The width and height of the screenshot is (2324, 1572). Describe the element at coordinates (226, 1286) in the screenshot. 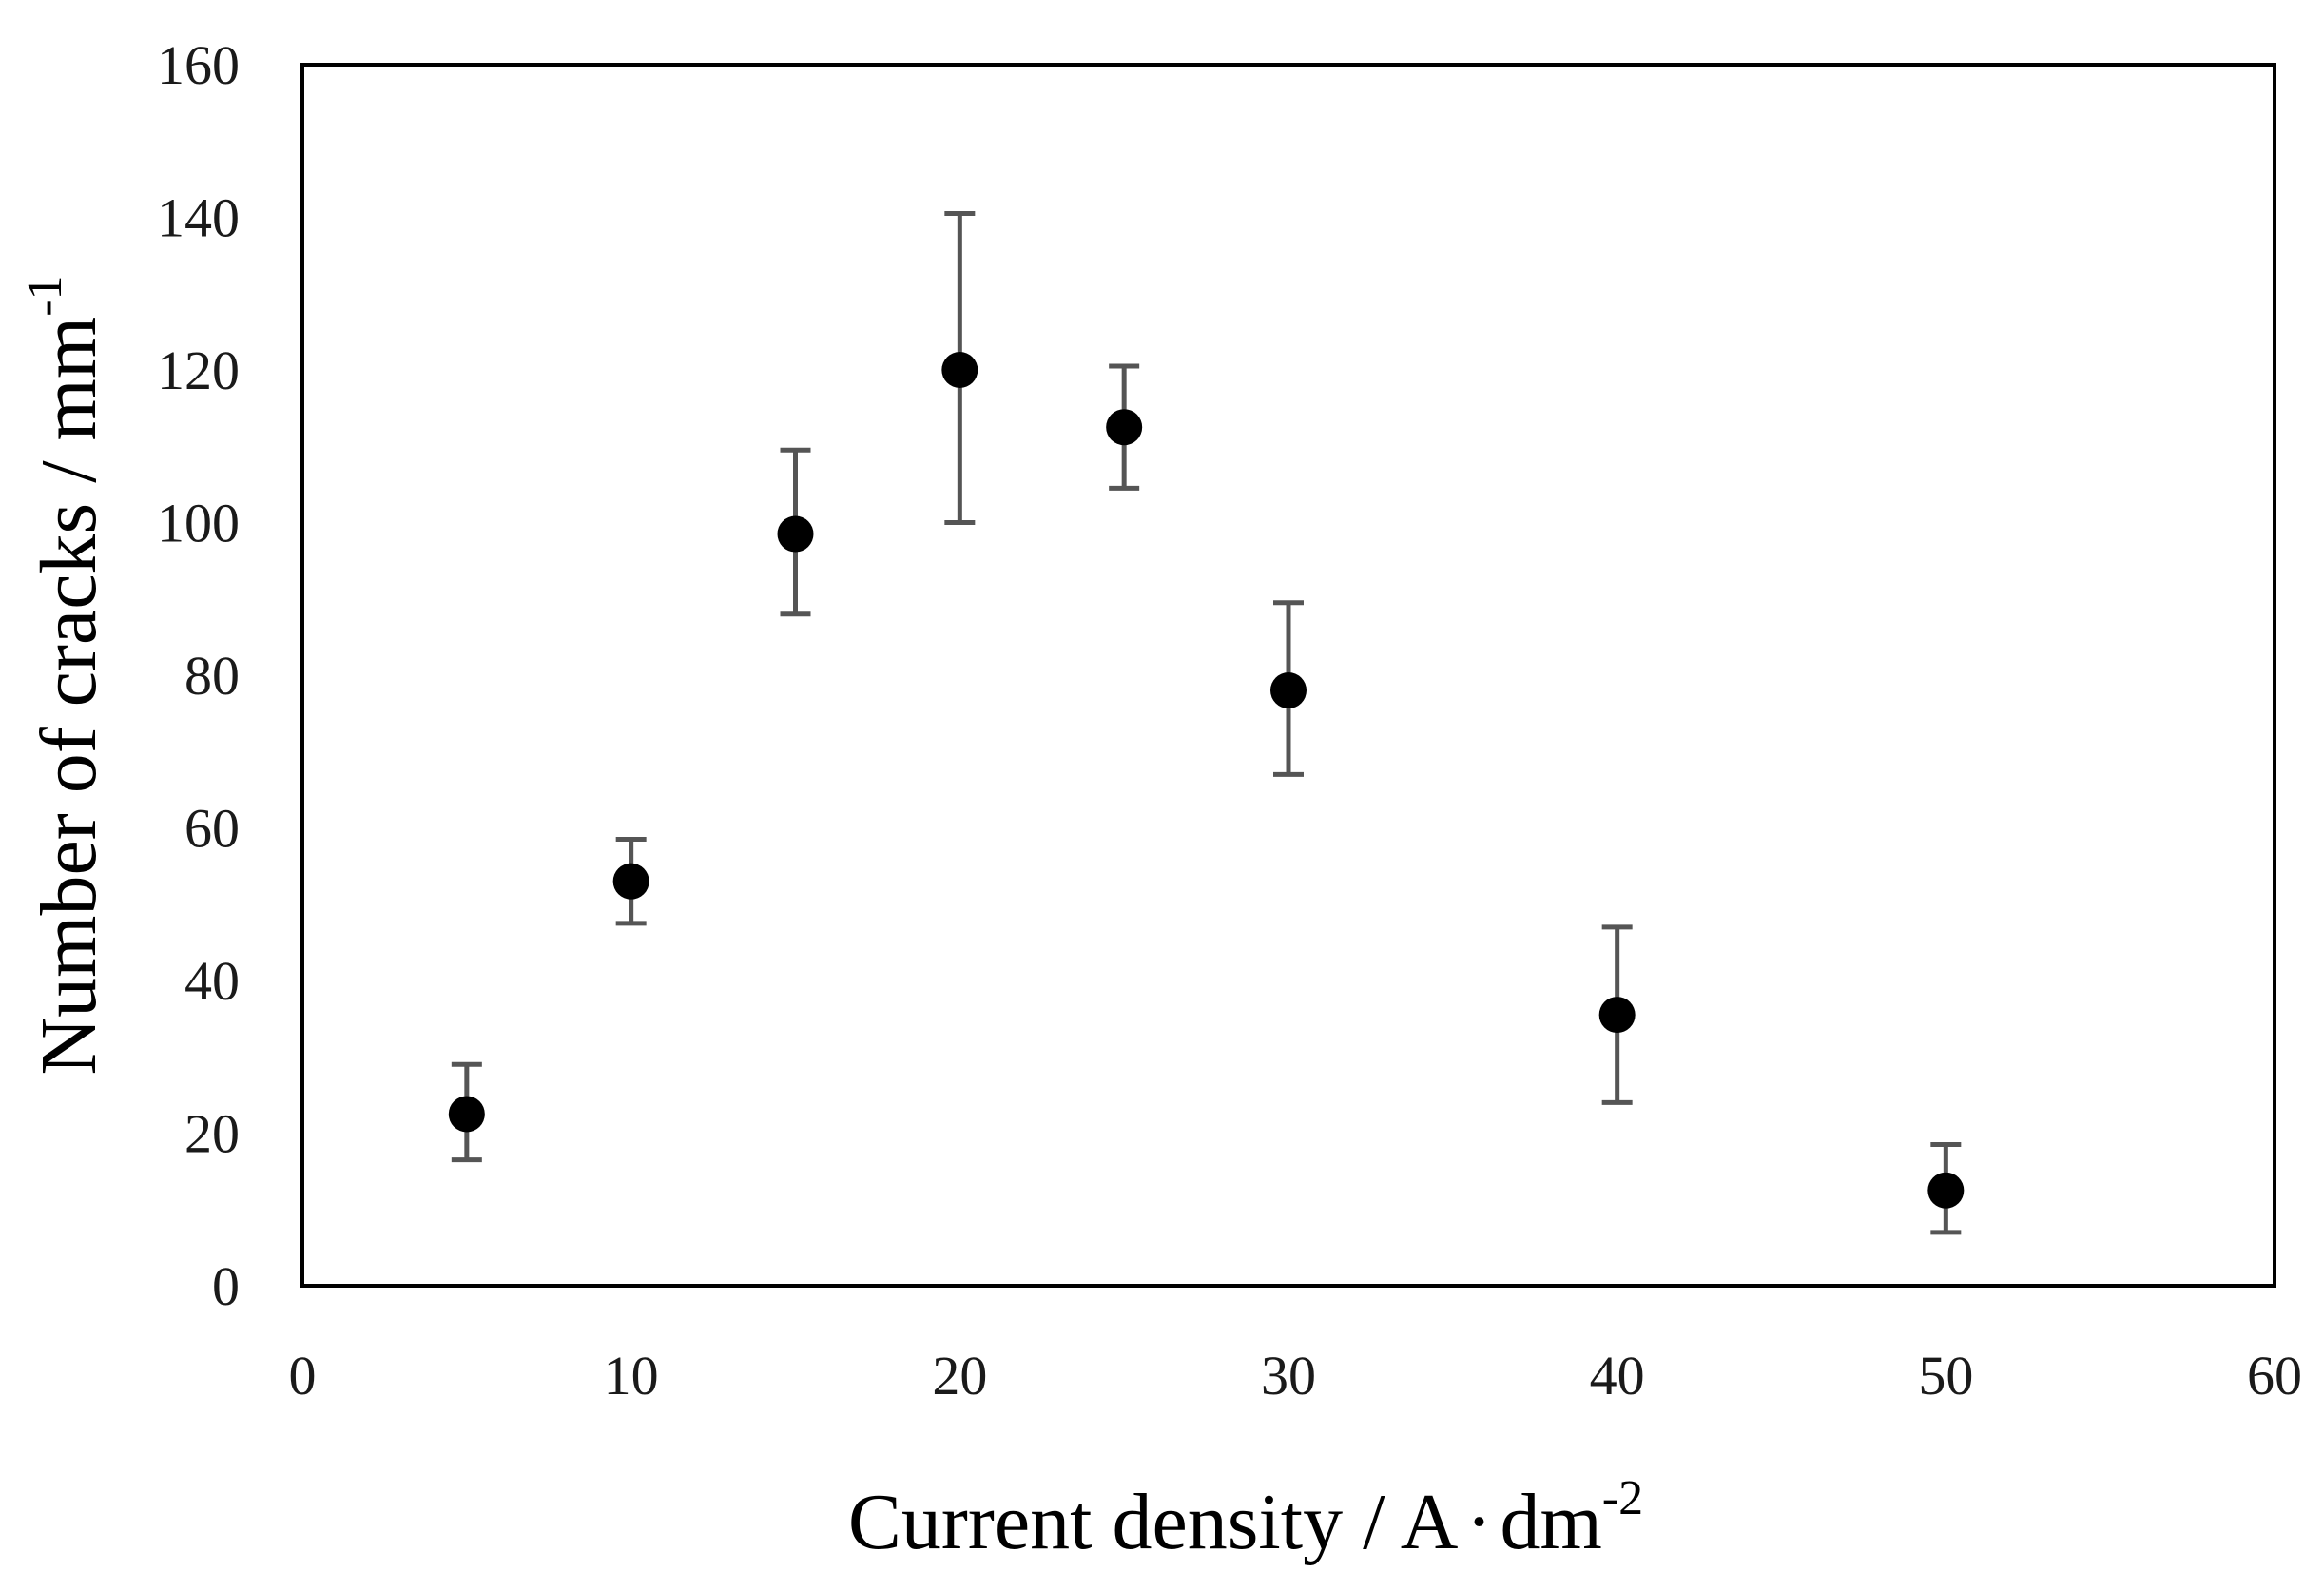

I see `y-tick-label: 0` at that location.